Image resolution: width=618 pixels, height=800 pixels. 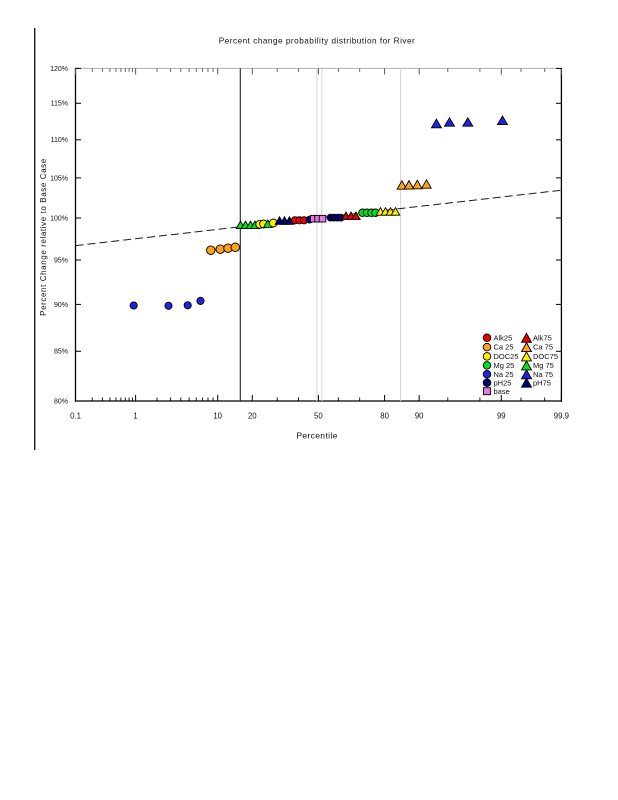 I want to click on svg-text: Mg 25, so click(x=504, y=365).